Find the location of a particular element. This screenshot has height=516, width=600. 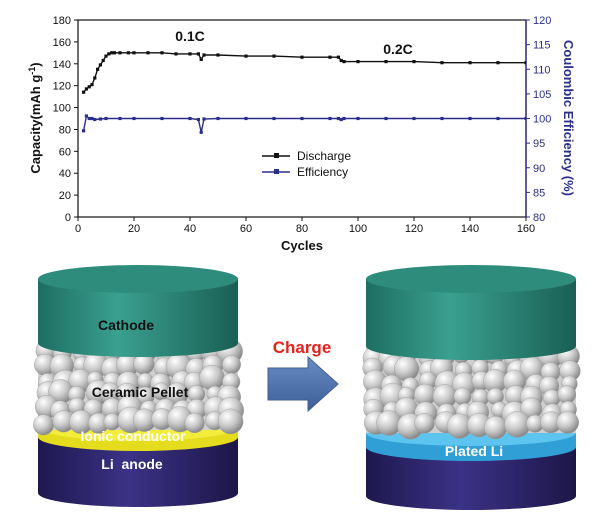

cathode-left is located at coordinates (138, 318).